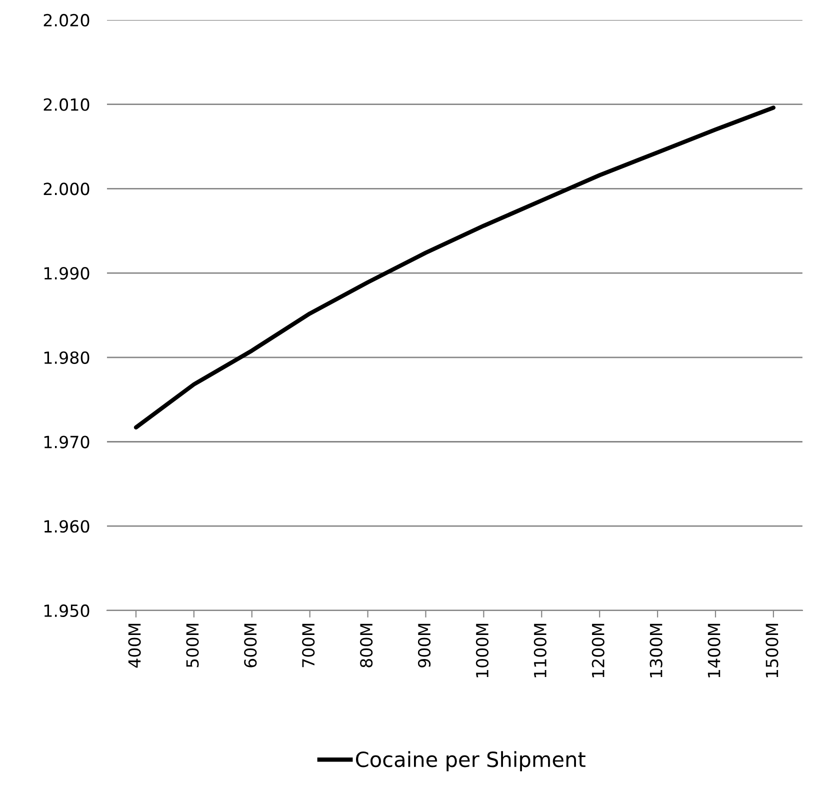 The width and height of the screenshot is (823, 798). Describe the element at coordinates (67, 273) in the screenshot. I see `y-tick-label: 1.990` at that location.